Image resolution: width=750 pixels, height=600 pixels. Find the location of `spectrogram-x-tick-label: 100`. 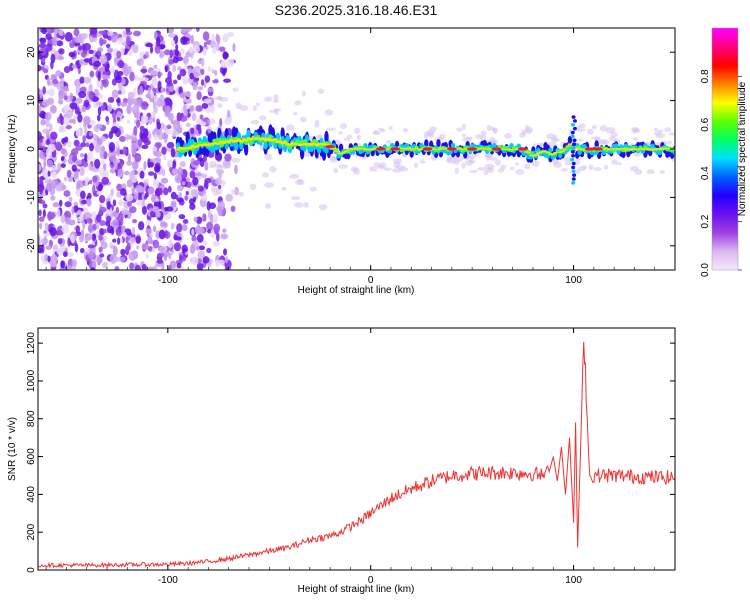

spectrogram-x-tick-label: 100 is located at coordinates (573, 280).